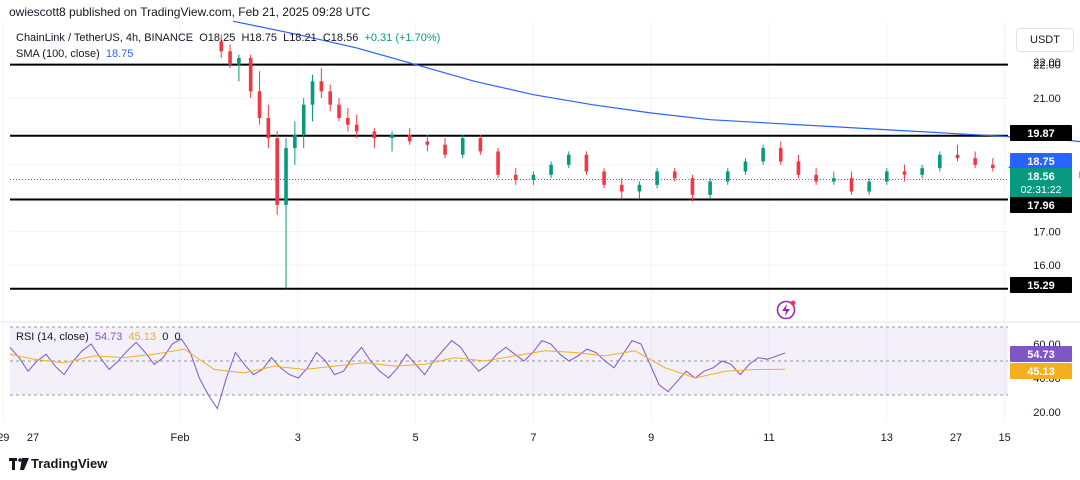 This screenshot has width=1080, height=480. What do you see at coordinates (4, 438) in the screenshot?
I see `x-tick-label: 29` at bounding box center [4, 438].